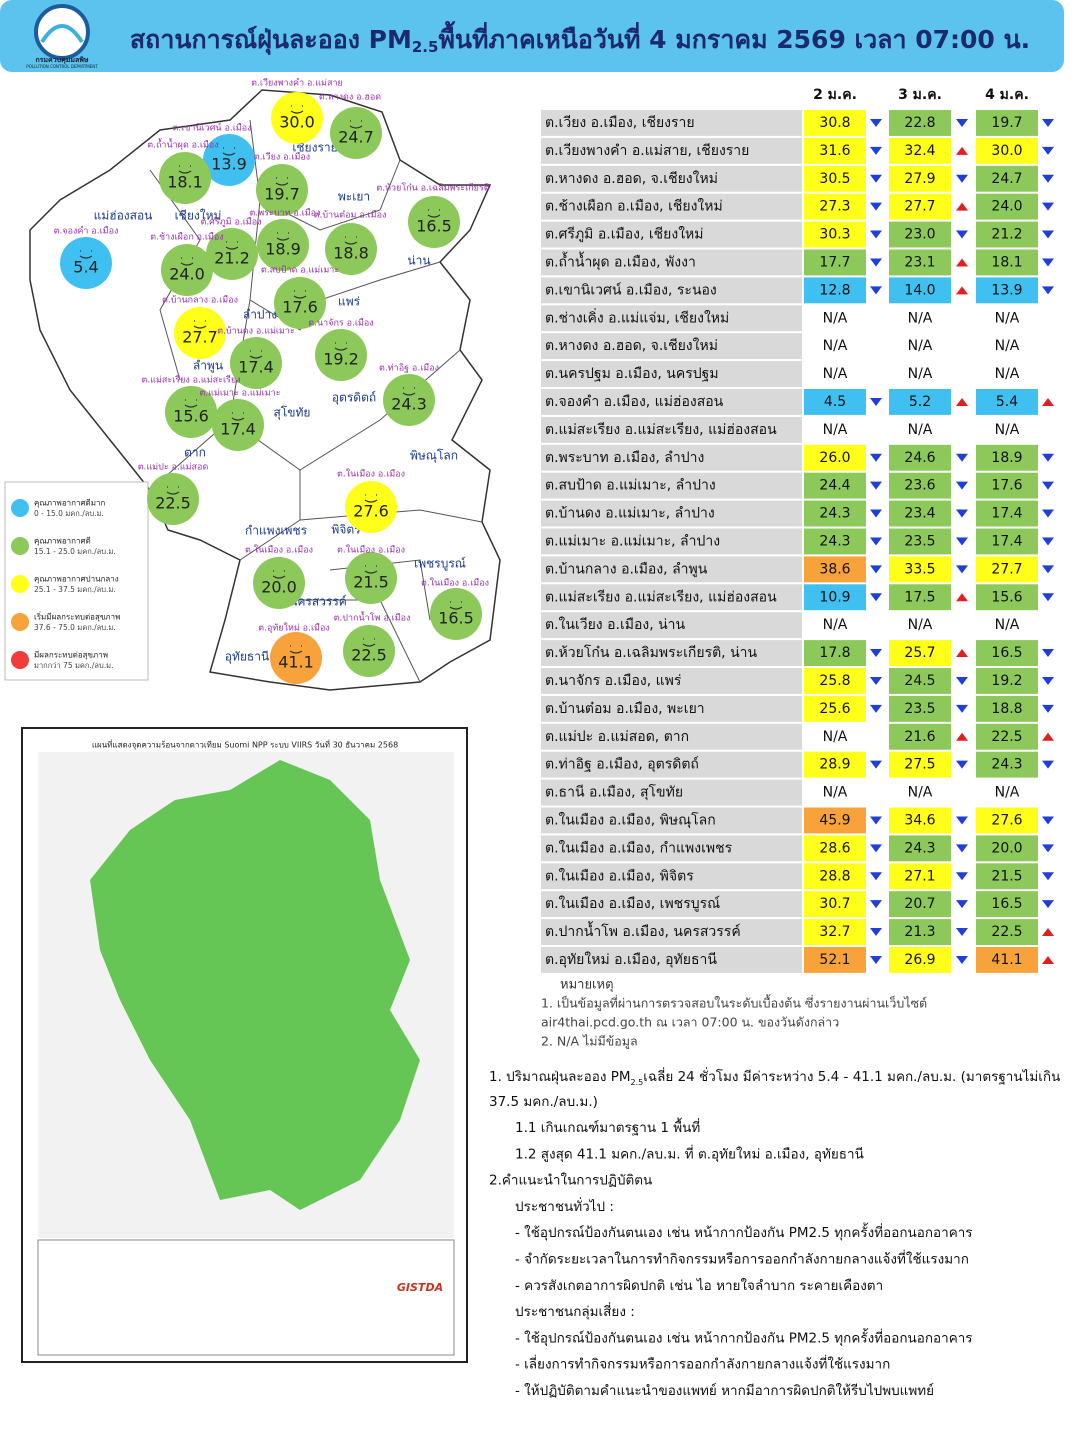 The width and height of the screenshot is (1082, 1440). I want to click on province-name: ลำพูน, so click(208, 366).